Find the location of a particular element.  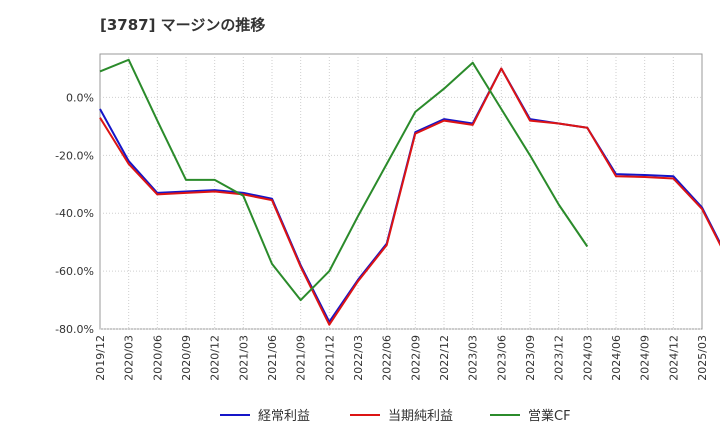

chart-title: [3787] マージンの推移 is located at coordinates (183, 25).